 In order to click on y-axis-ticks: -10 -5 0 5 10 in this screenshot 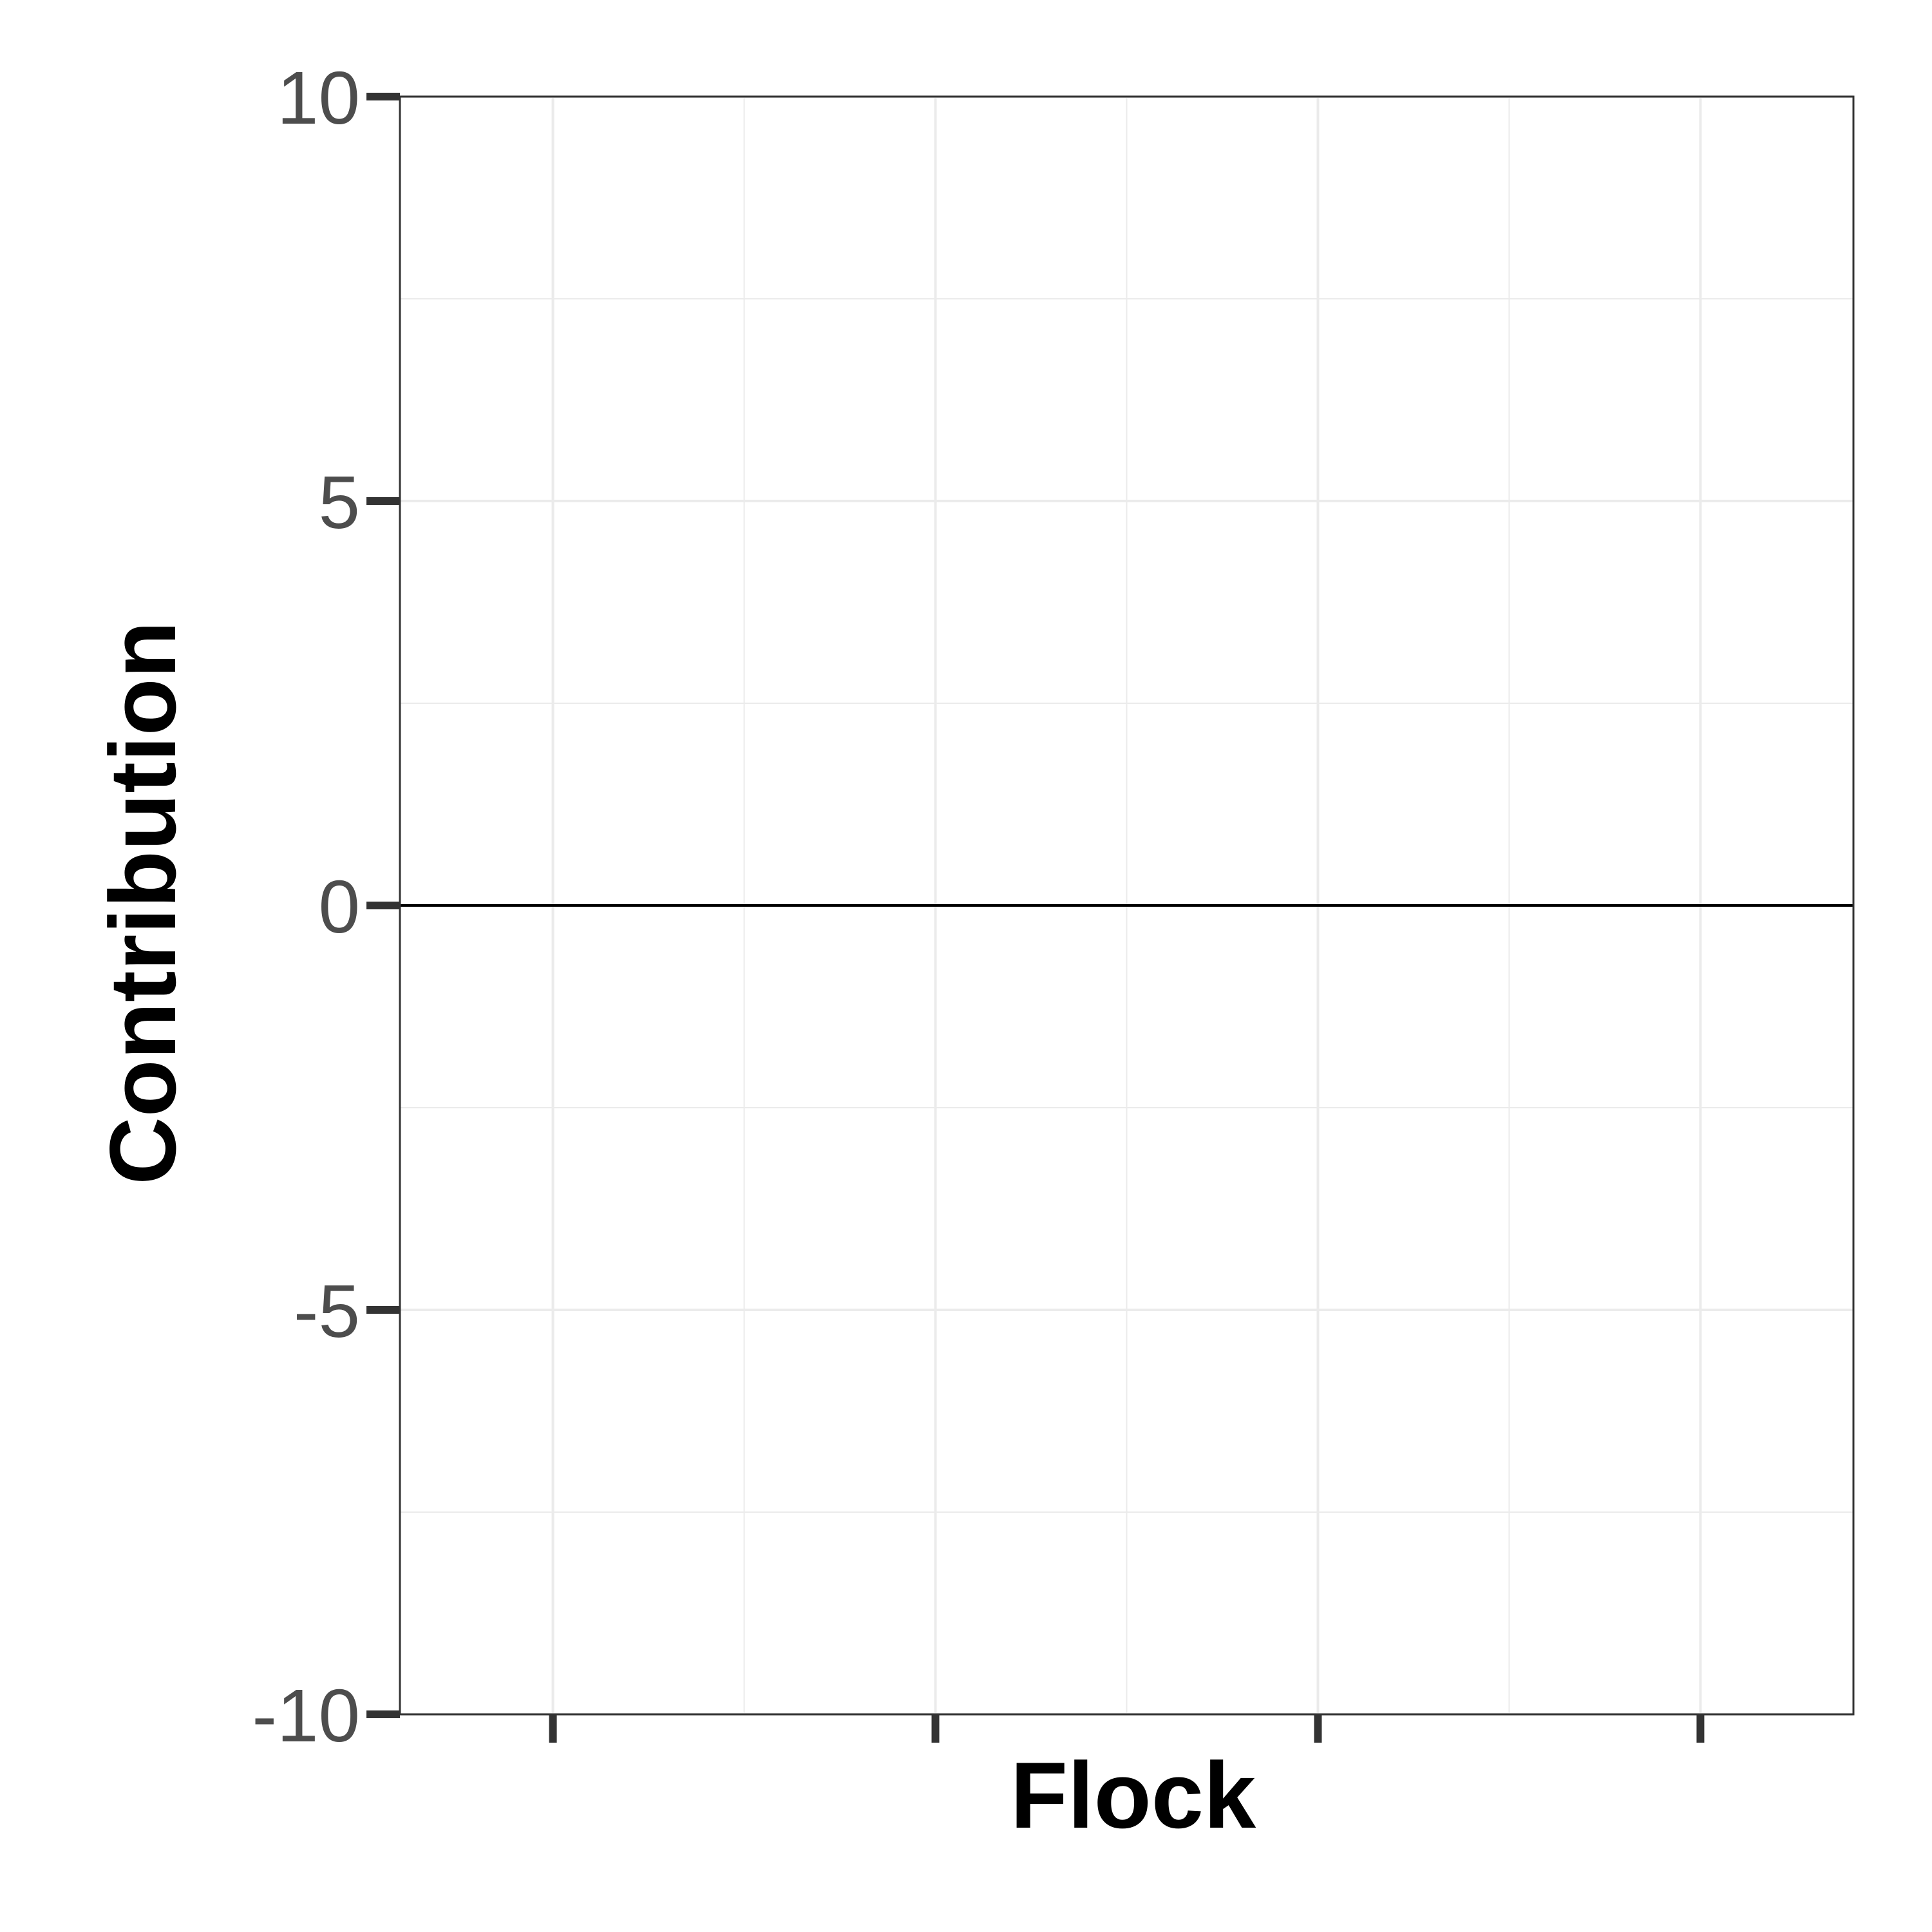, I will do `click(326, 907)`.